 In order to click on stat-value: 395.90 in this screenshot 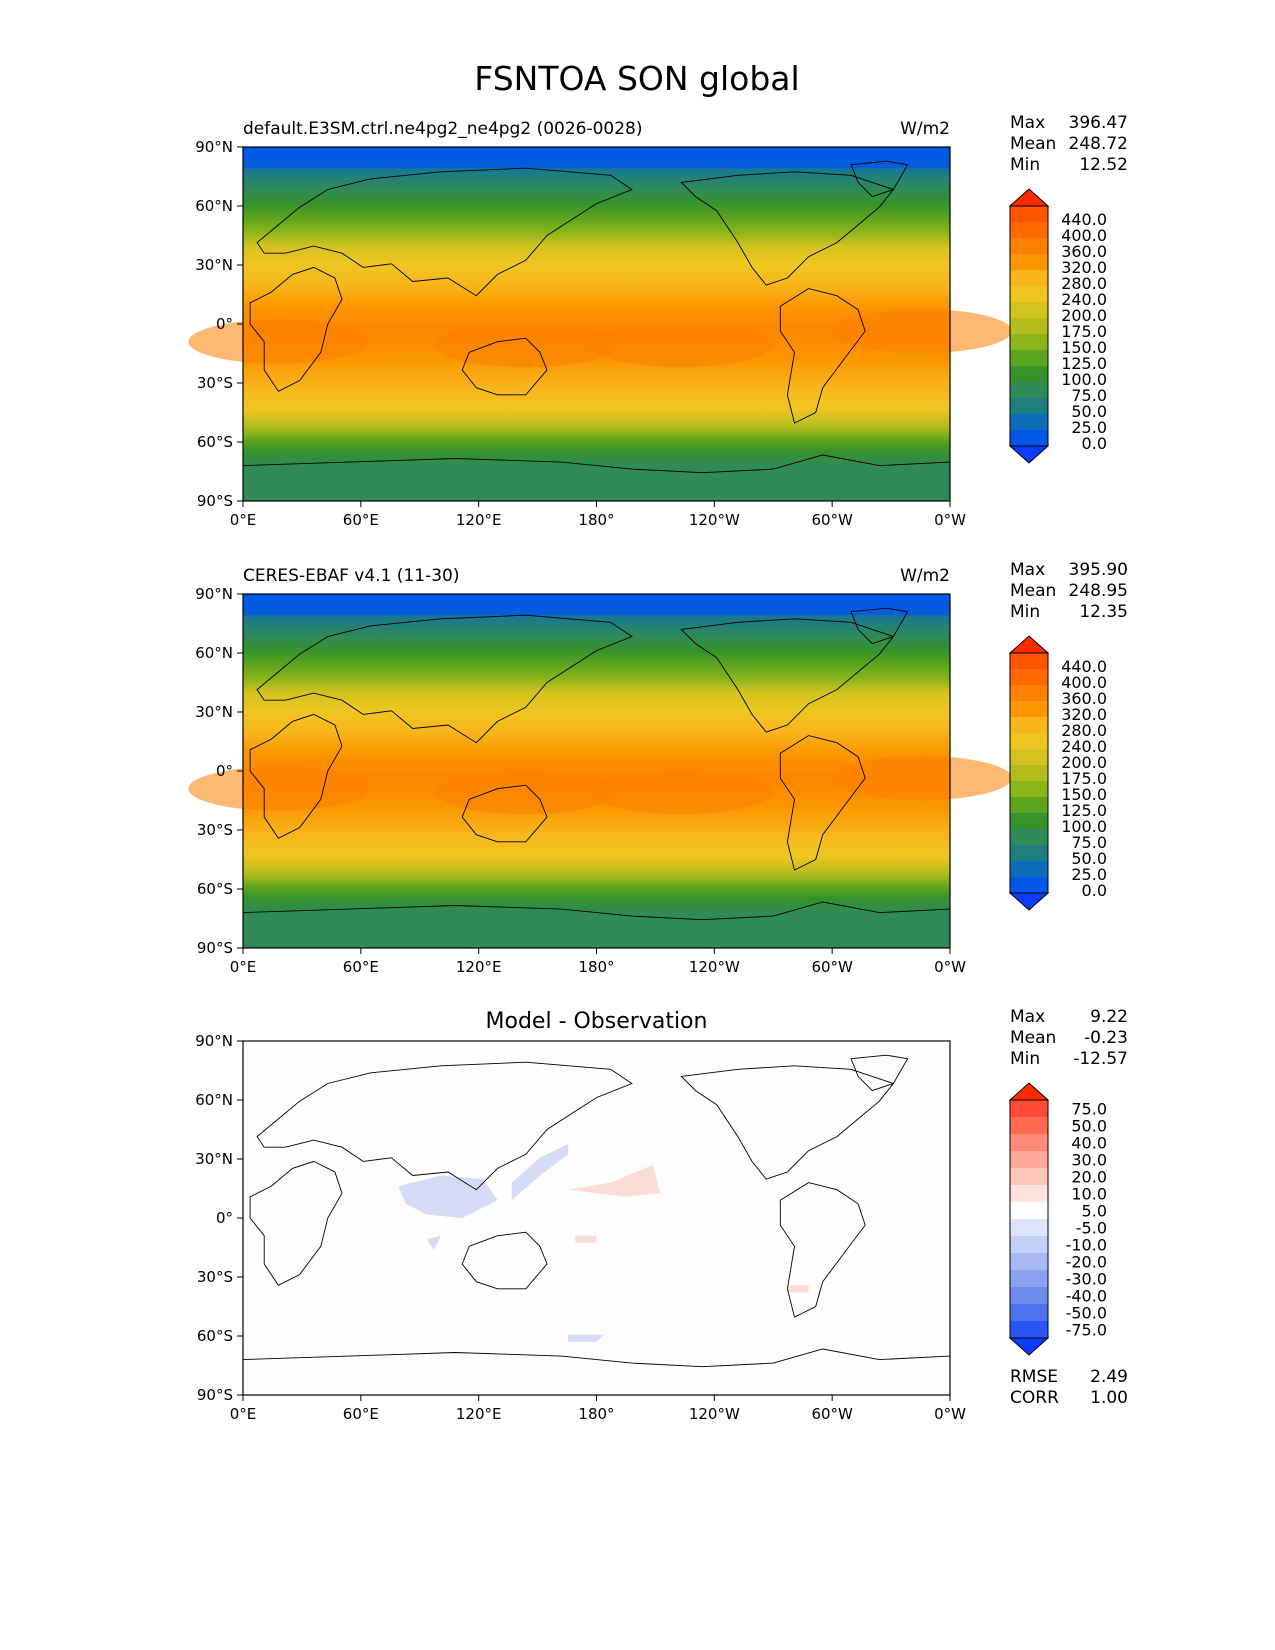, I will do `click(1098, 570)`.